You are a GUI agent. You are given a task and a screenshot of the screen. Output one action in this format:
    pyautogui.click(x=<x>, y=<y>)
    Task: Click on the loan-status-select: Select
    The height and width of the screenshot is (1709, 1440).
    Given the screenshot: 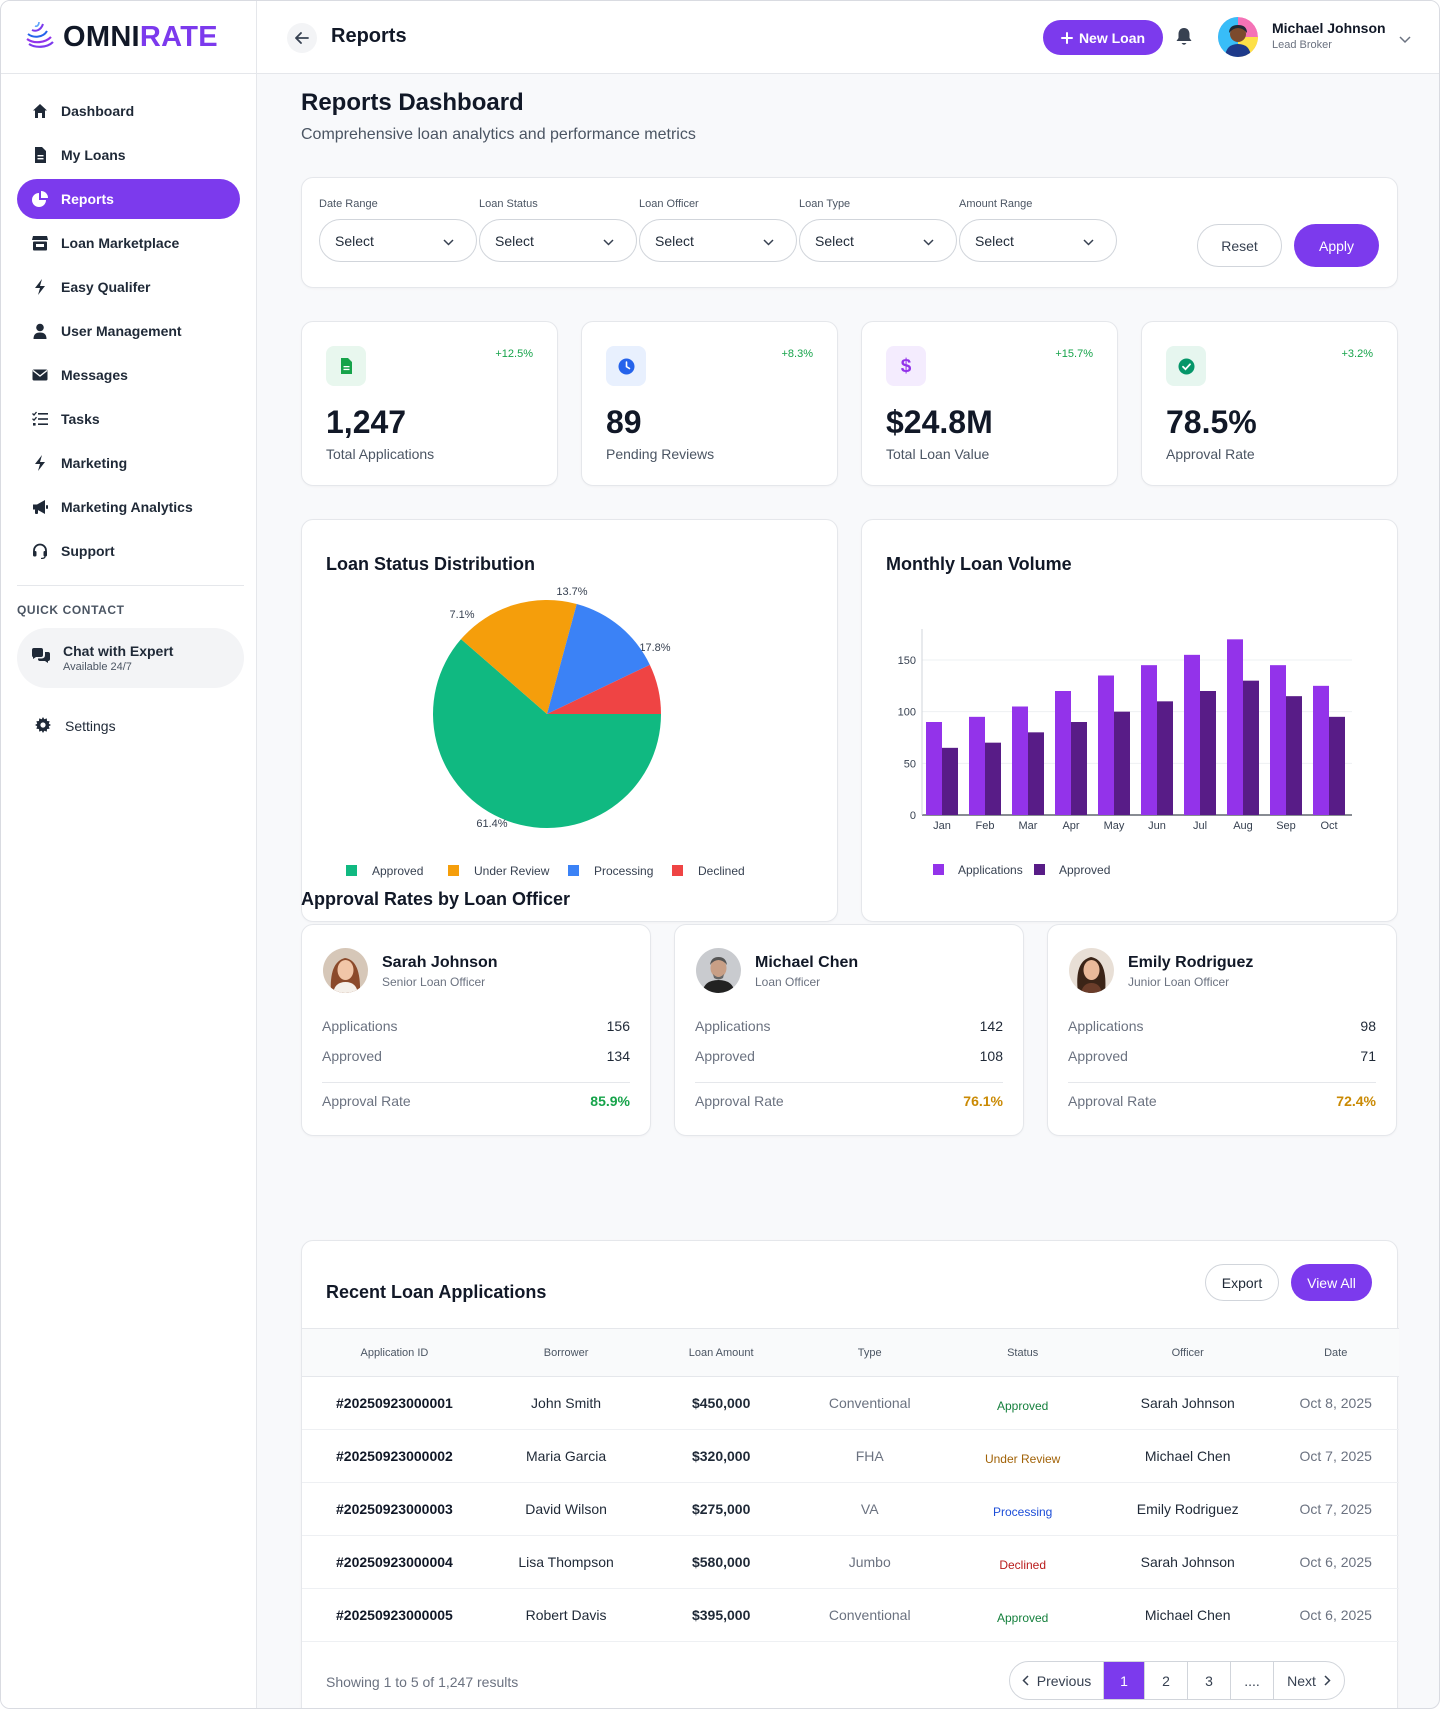 What is the action you would take?
    pyautogui.click(x=558, y=240)
    